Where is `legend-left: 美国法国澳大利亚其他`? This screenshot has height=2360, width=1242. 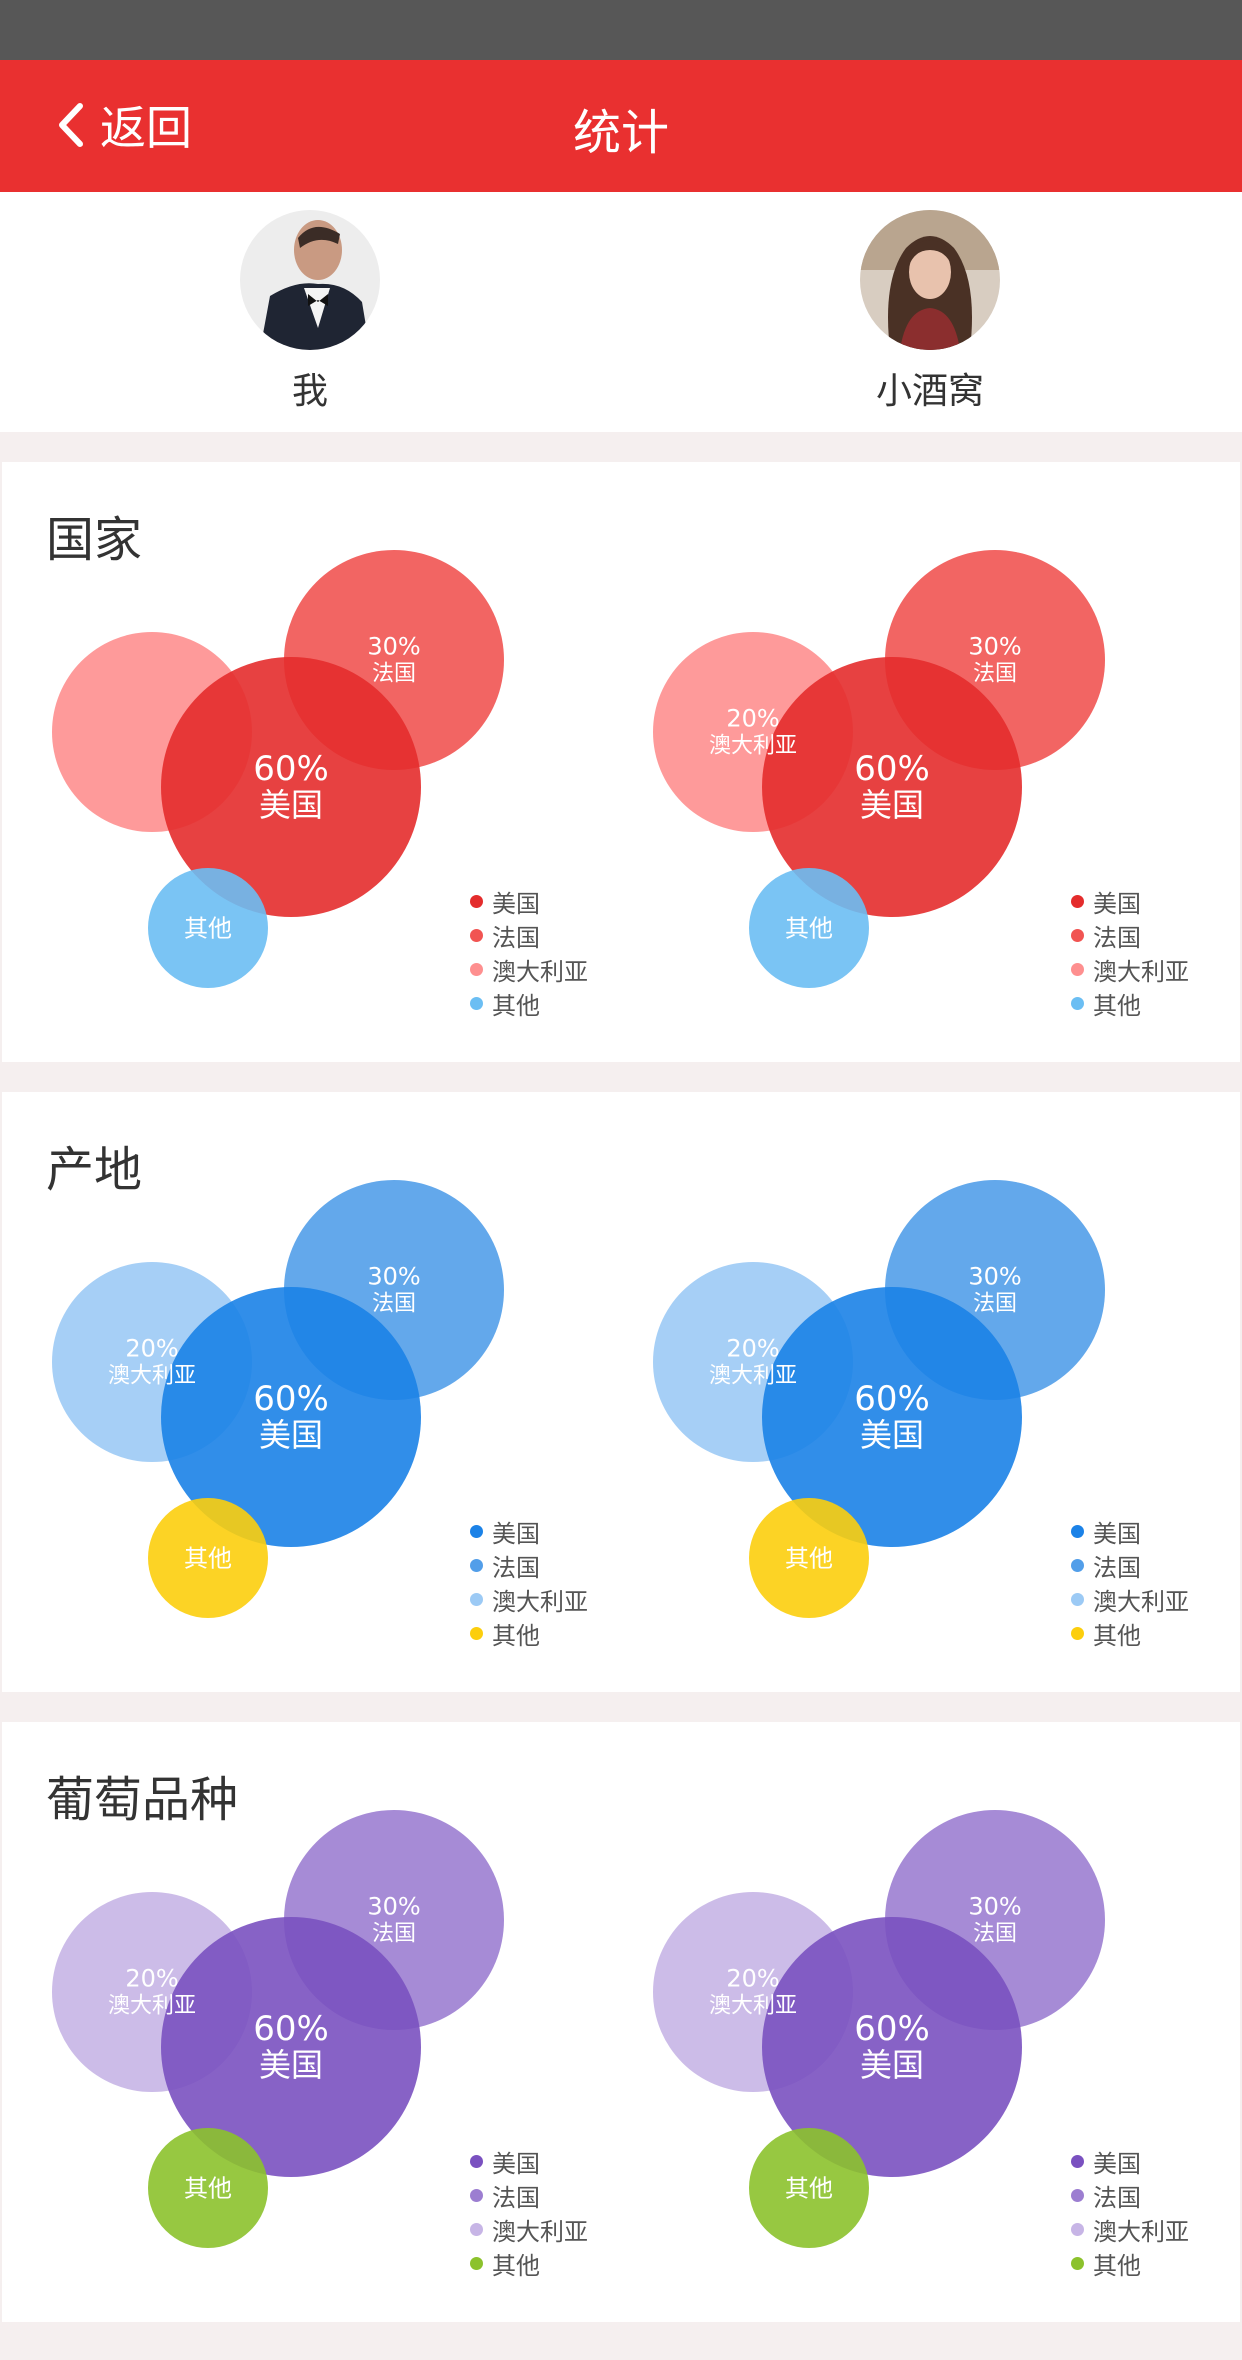
legend-left: 美国法国澳大利亚其他 is located at coordinates (540, 2212).